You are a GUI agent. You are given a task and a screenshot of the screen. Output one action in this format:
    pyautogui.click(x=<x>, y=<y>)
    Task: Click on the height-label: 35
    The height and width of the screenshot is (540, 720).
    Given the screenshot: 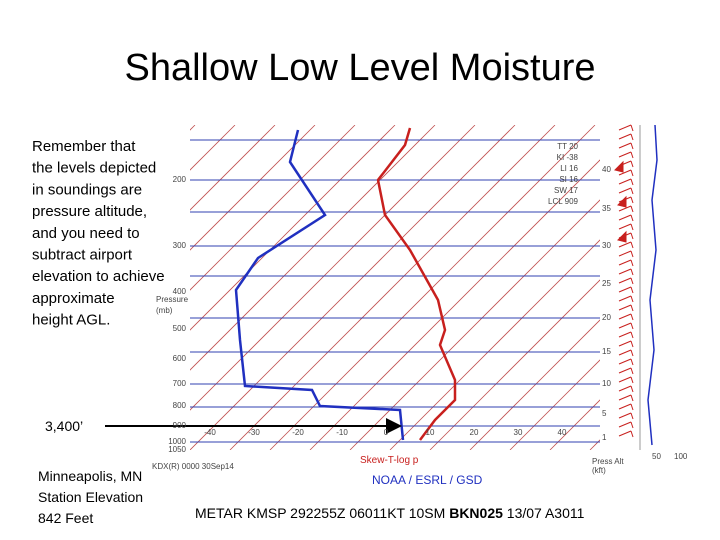 What is the action you would take?
    pyautogui.click(x=606, y=208)
    